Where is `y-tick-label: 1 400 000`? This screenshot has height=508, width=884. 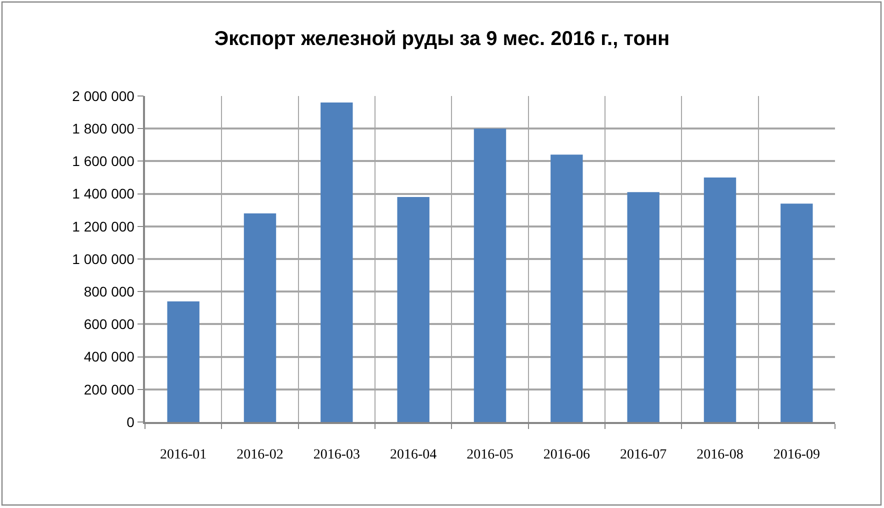
y-tick-label: 1 400 000 is located at coordinates (103, 194).